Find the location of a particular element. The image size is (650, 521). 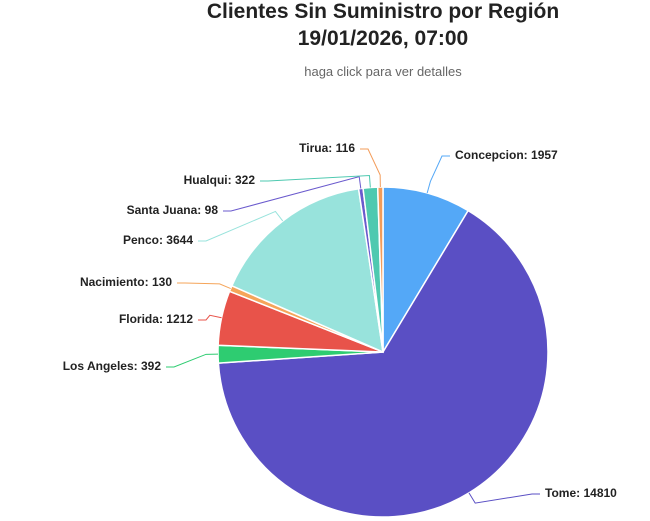

data-label: Concepcion: 1957 is located at coordinates (506, 155).